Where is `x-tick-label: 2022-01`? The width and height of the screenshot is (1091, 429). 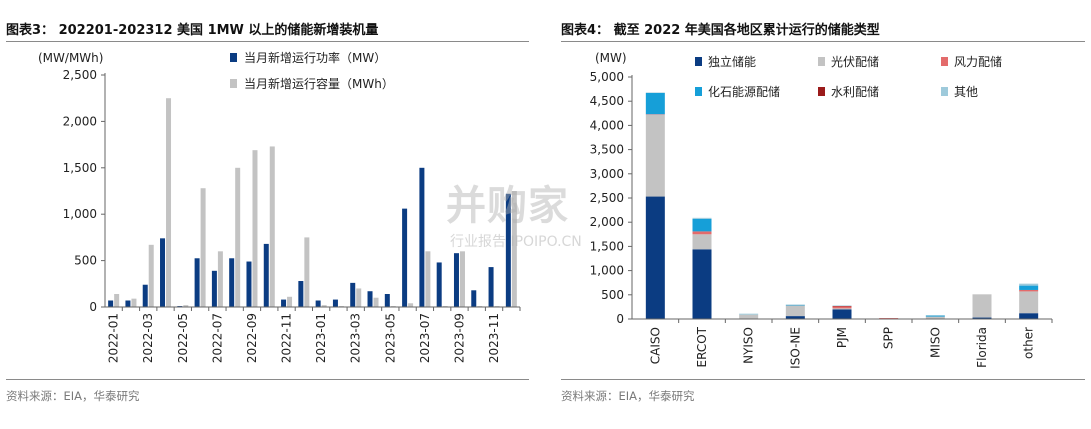 x-tick-label: 2022-01 is located at coordinates (114, 338).